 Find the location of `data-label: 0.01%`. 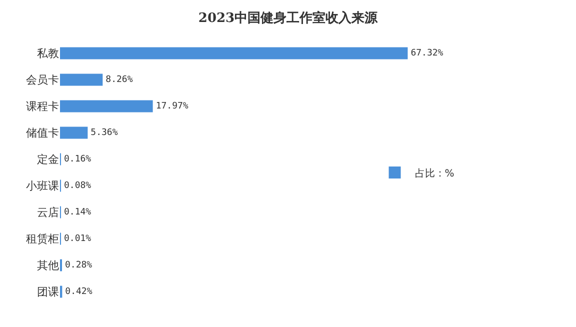

data-label: 0.01% is located at coordinates (78, 239).